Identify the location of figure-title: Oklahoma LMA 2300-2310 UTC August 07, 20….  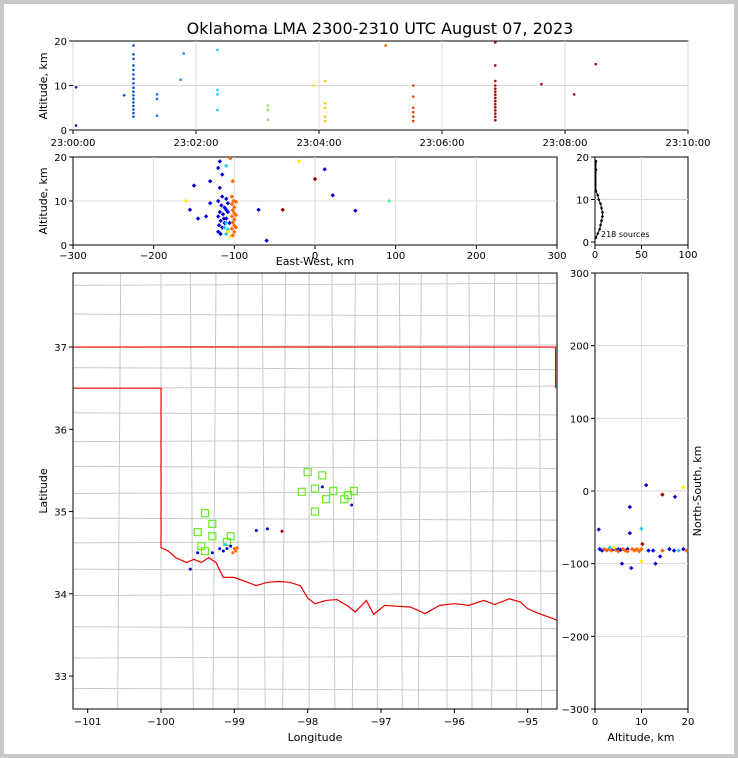
(380, 28).